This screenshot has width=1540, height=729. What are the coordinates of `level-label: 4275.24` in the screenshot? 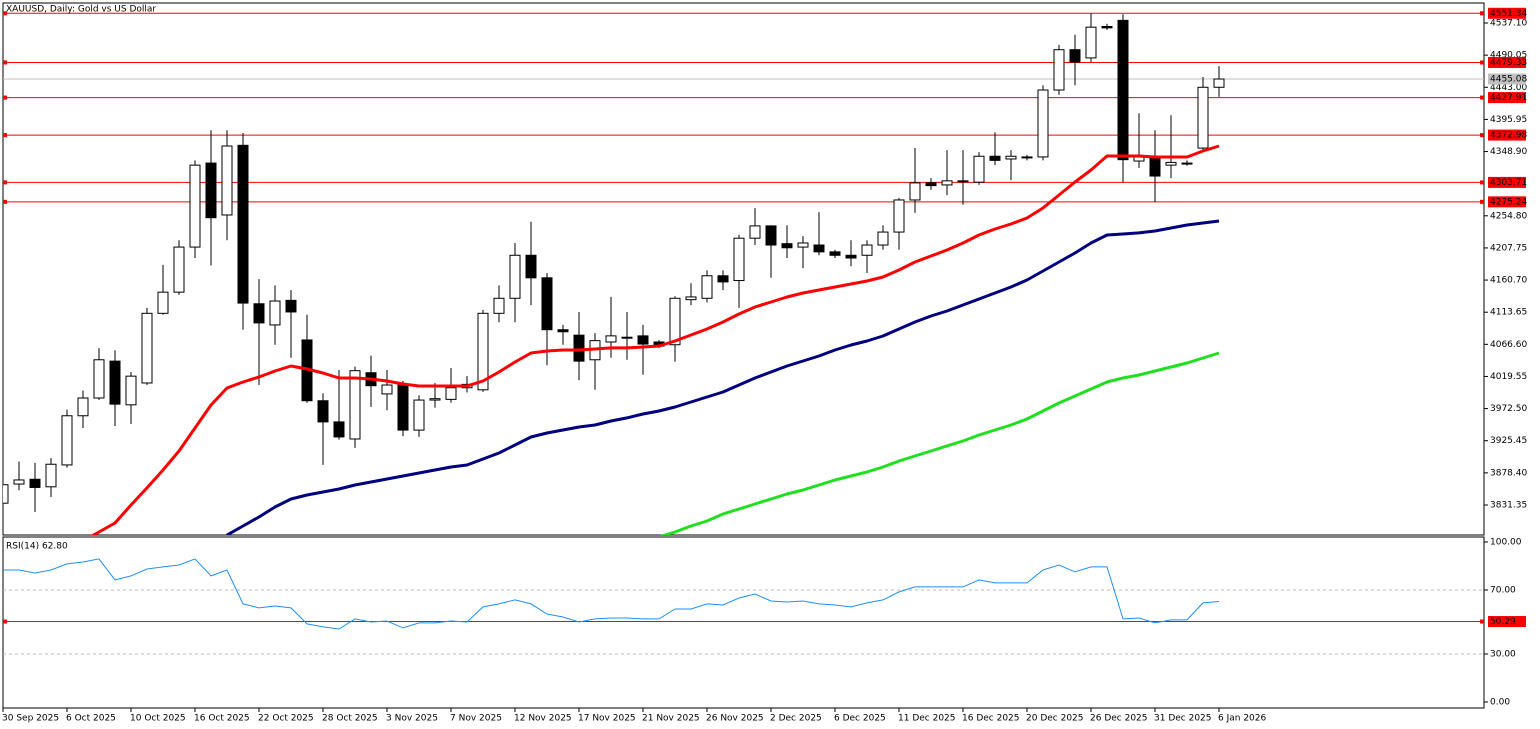 It's located at (1508, 202).